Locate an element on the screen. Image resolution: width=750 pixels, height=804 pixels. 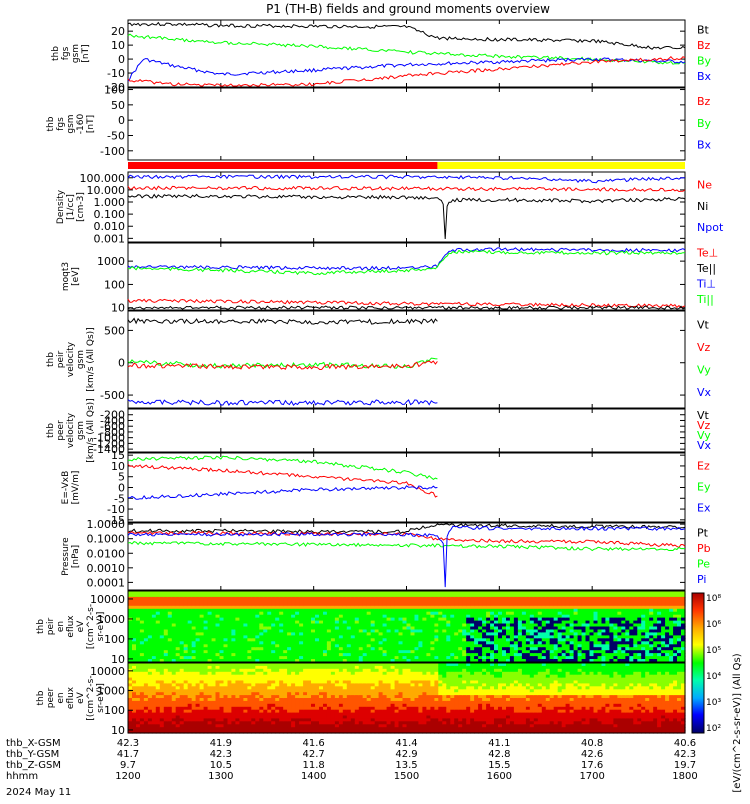
legend-By: By is located at coordinates (704, 123).